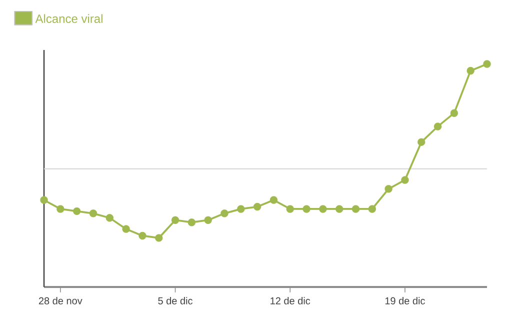  Describe the element at coordinates (68, 18) in the screenshot. I see `legend-label: Alcance viral` at that location.